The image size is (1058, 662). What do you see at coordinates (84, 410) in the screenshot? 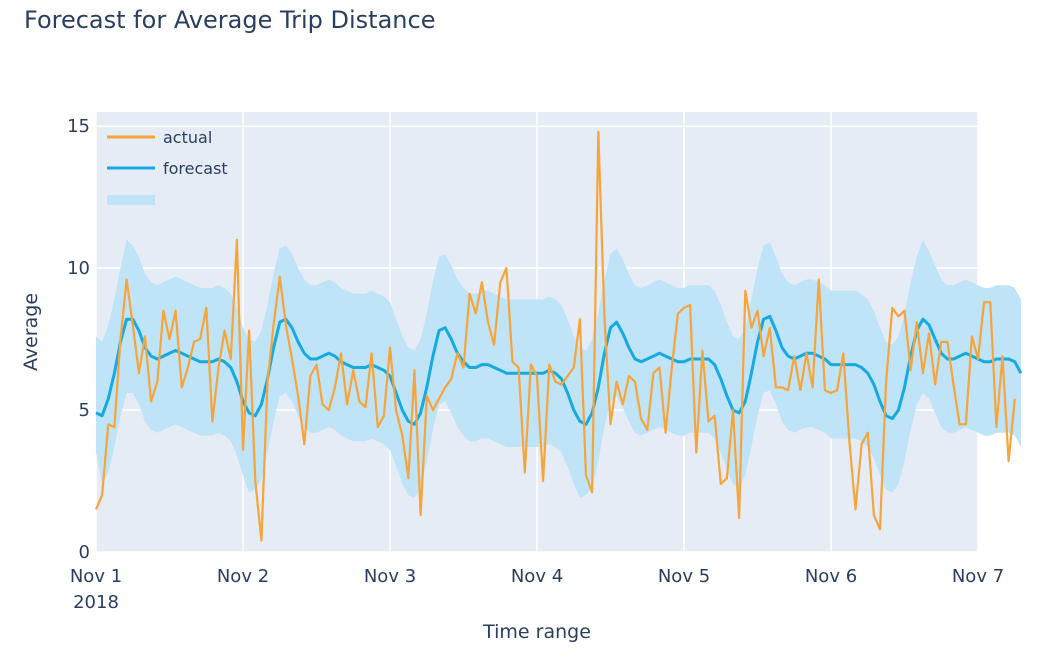
I see `y-tick-label: 5` at bounding box center [84, 410].